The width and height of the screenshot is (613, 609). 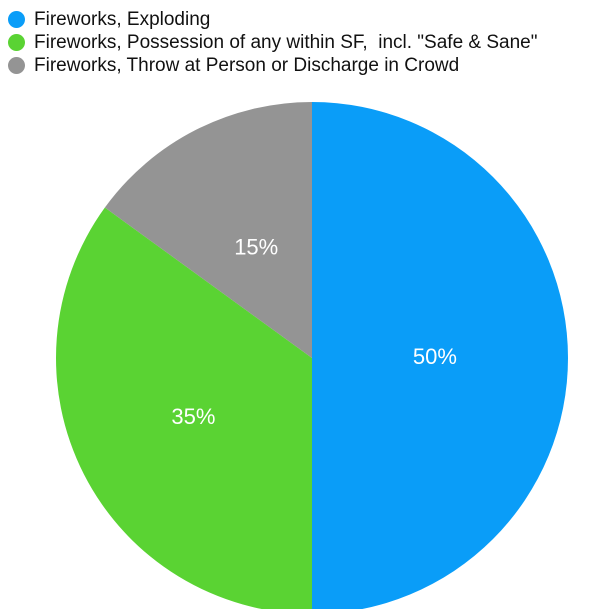 What do you see at coordinates (272, 19) in the screenshot?
I see `legend-item-exploding: Fireworks, Exploding` at bounding box center [272, 19].